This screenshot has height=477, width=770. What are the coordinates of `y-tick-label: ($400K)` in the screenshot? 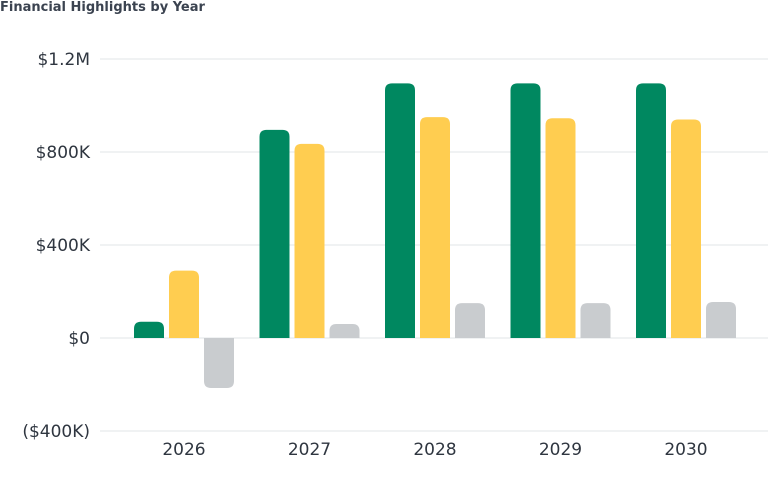 It's located at (56, 432).